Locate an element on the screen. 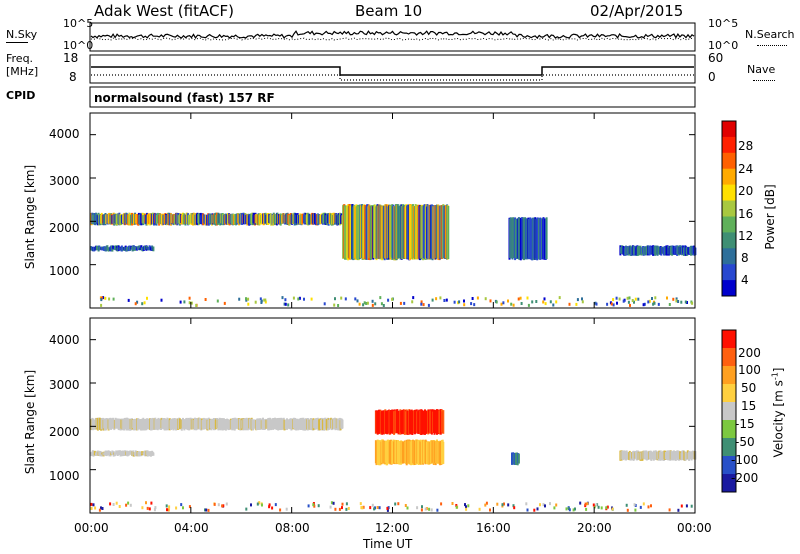 This screenshot has width=800, height=554. power-cbar-tick-4: 4 is located at coordinates (745, 280).